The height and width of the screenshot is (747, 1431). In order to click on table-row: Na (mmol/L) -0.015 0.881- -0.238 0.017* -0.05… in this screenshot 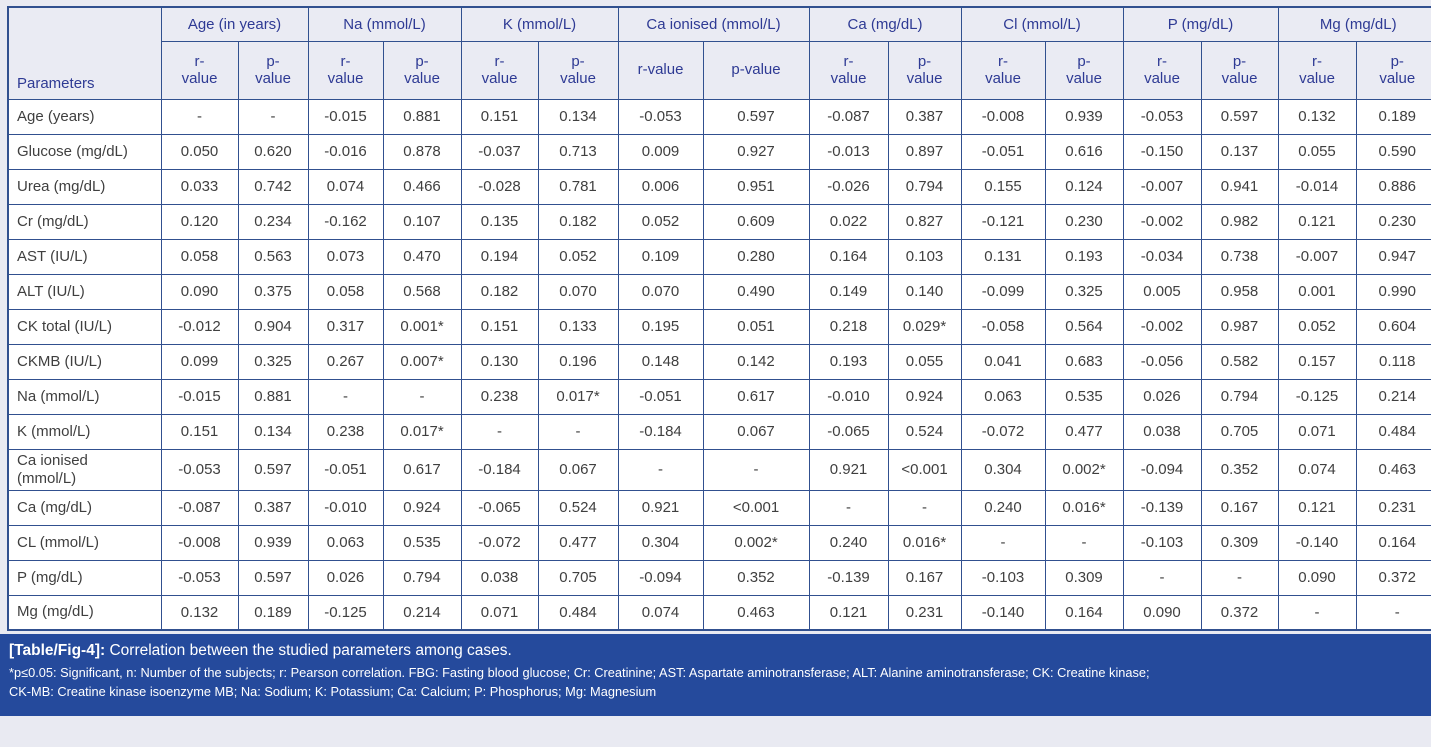, I will do `click(719, 396)`.